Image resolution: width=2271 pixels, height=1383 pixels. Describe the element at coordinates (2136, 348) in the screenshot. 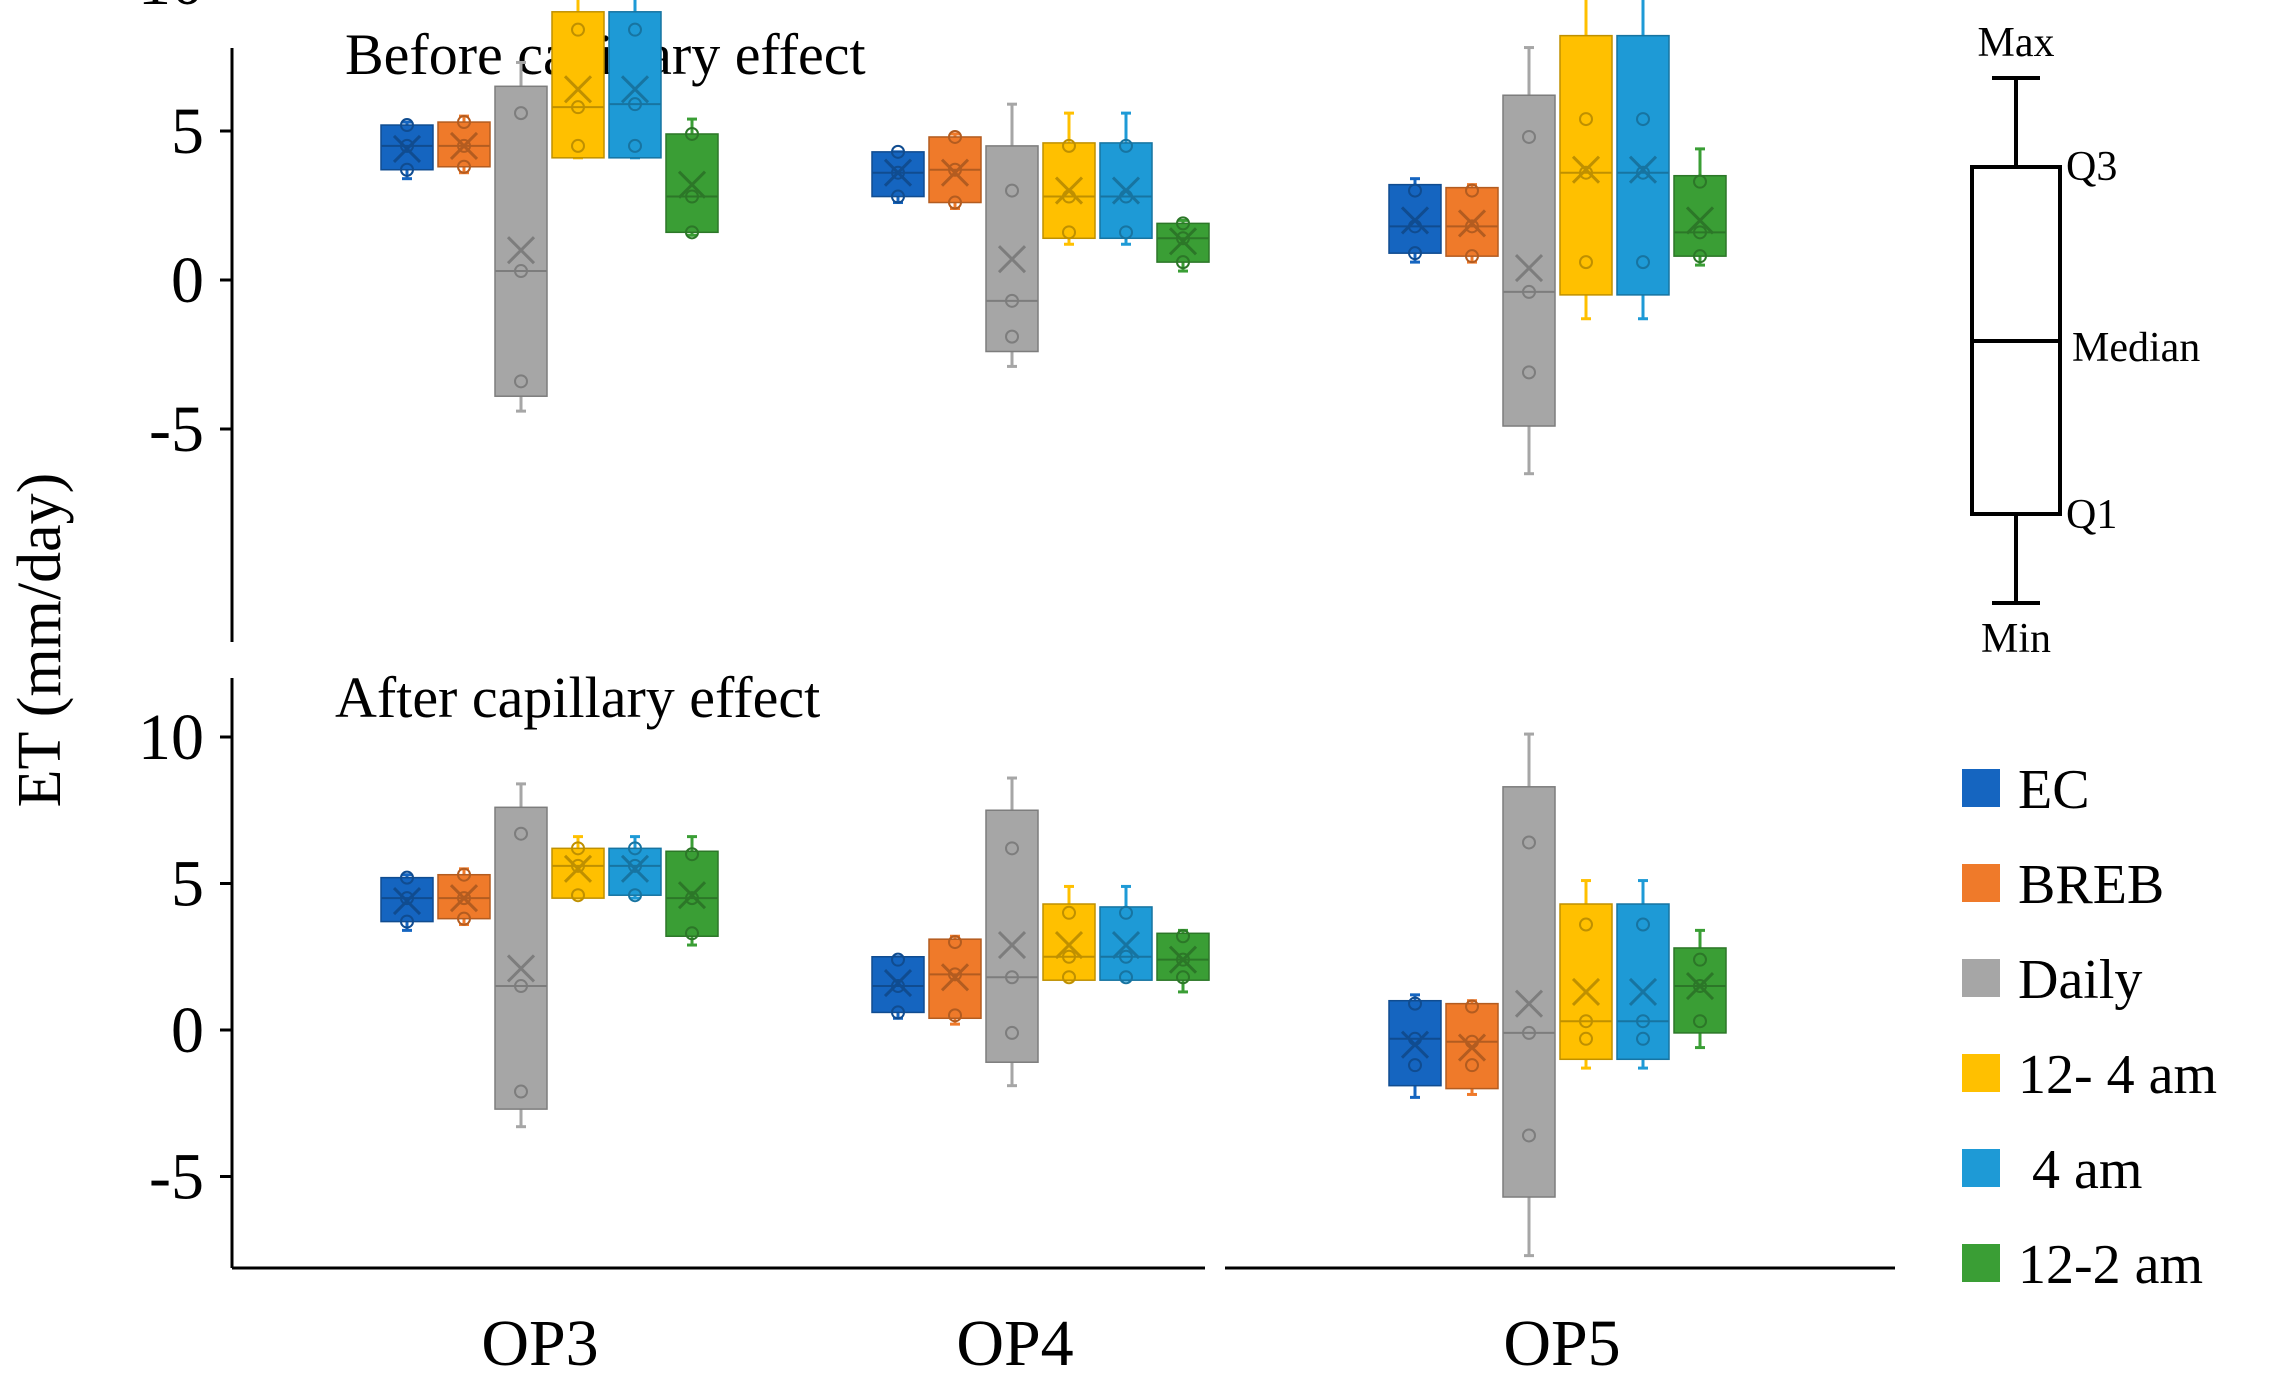

I see `key-median-label: Median` at that location.